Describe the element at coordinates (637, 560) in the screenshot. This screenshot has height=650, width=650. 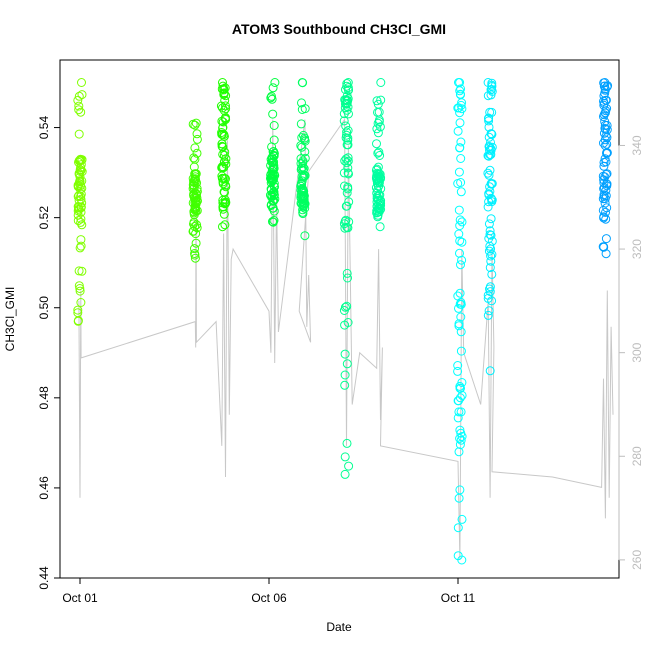
I see `right-tick-label: 260` at that location.